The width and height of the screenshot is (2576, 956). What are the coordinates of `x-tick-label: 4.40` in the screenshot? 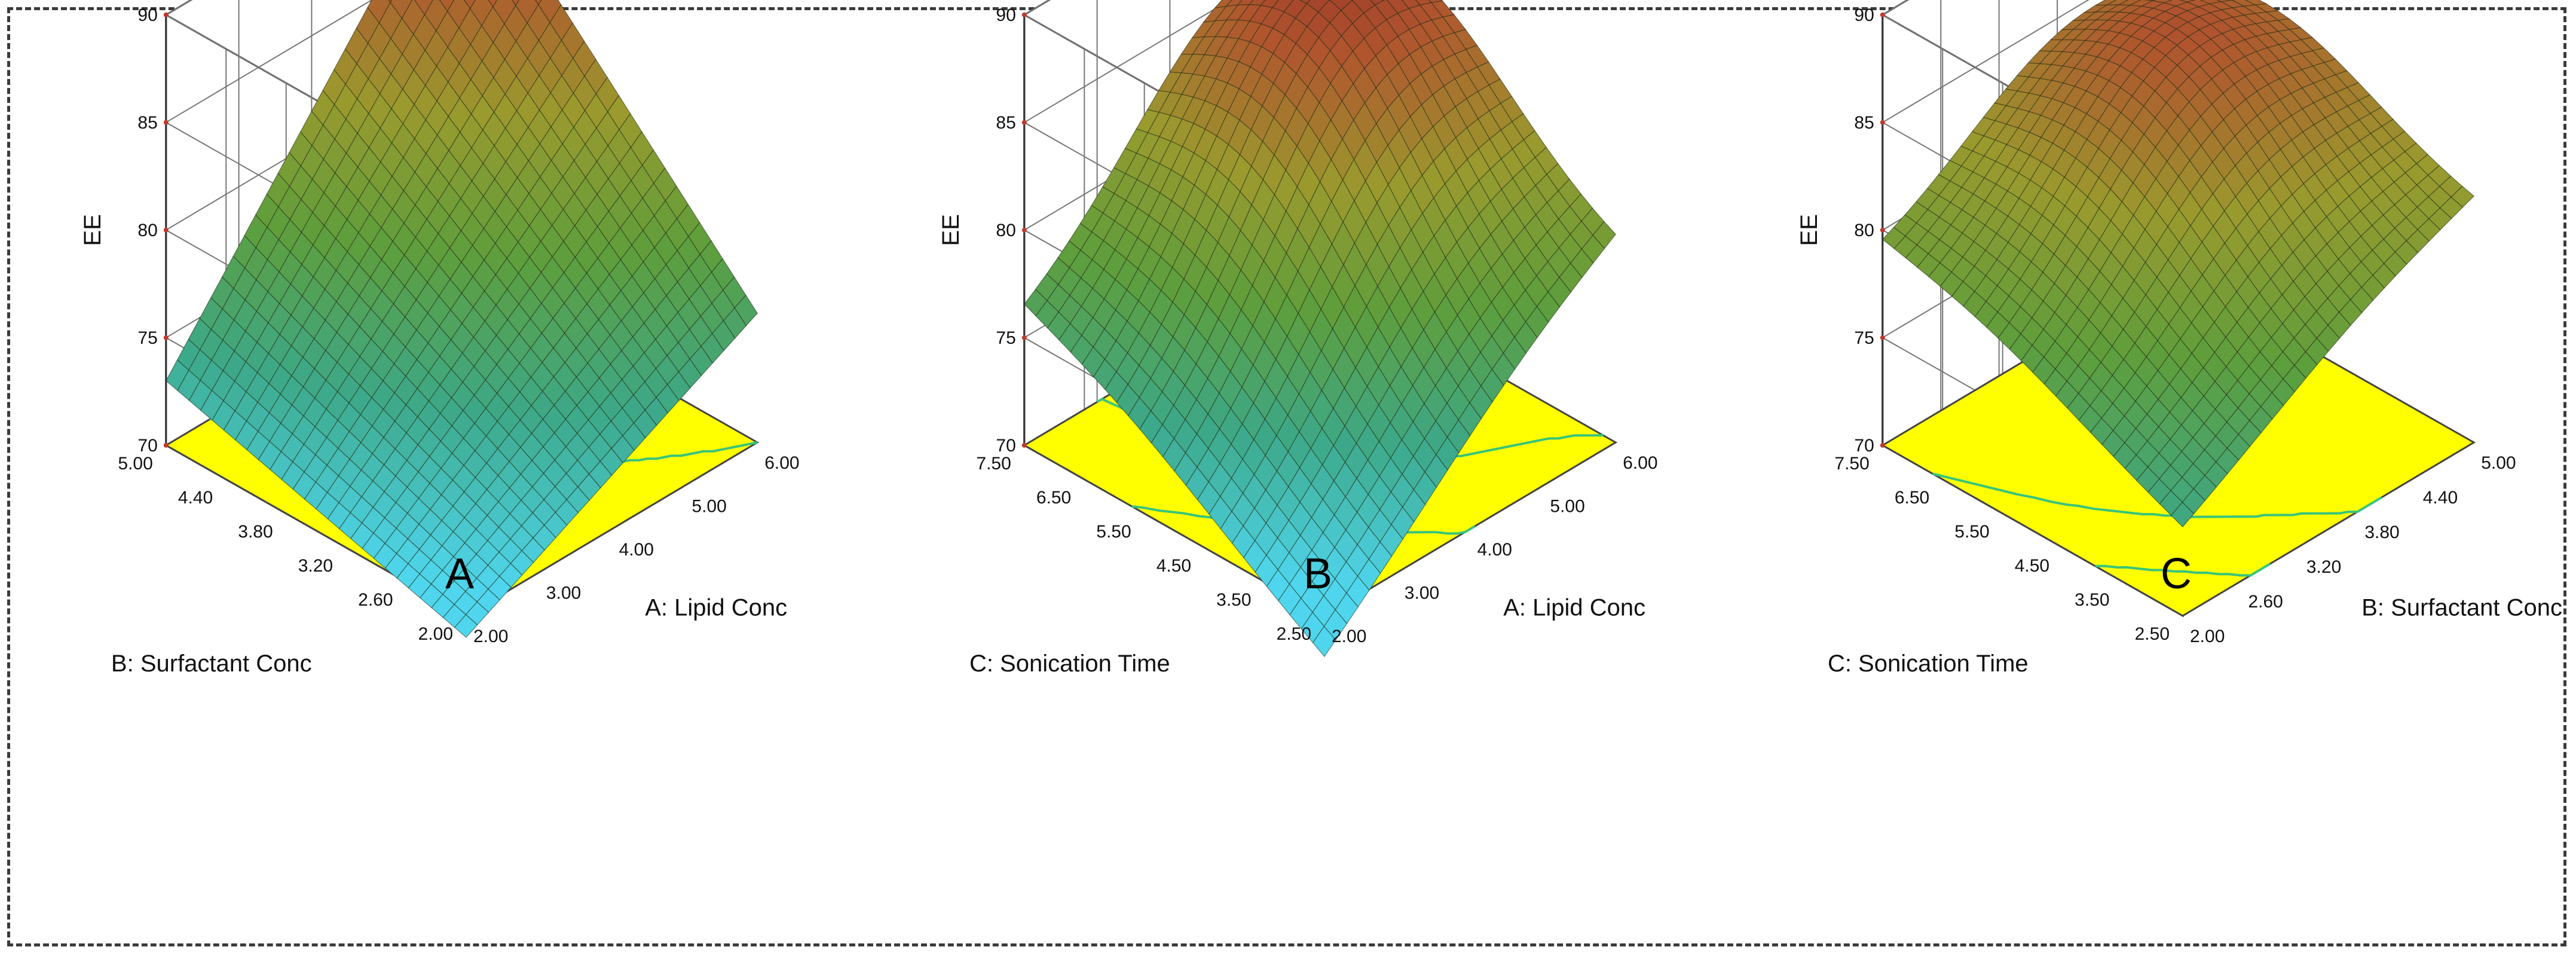 It's located at (2440, 498).